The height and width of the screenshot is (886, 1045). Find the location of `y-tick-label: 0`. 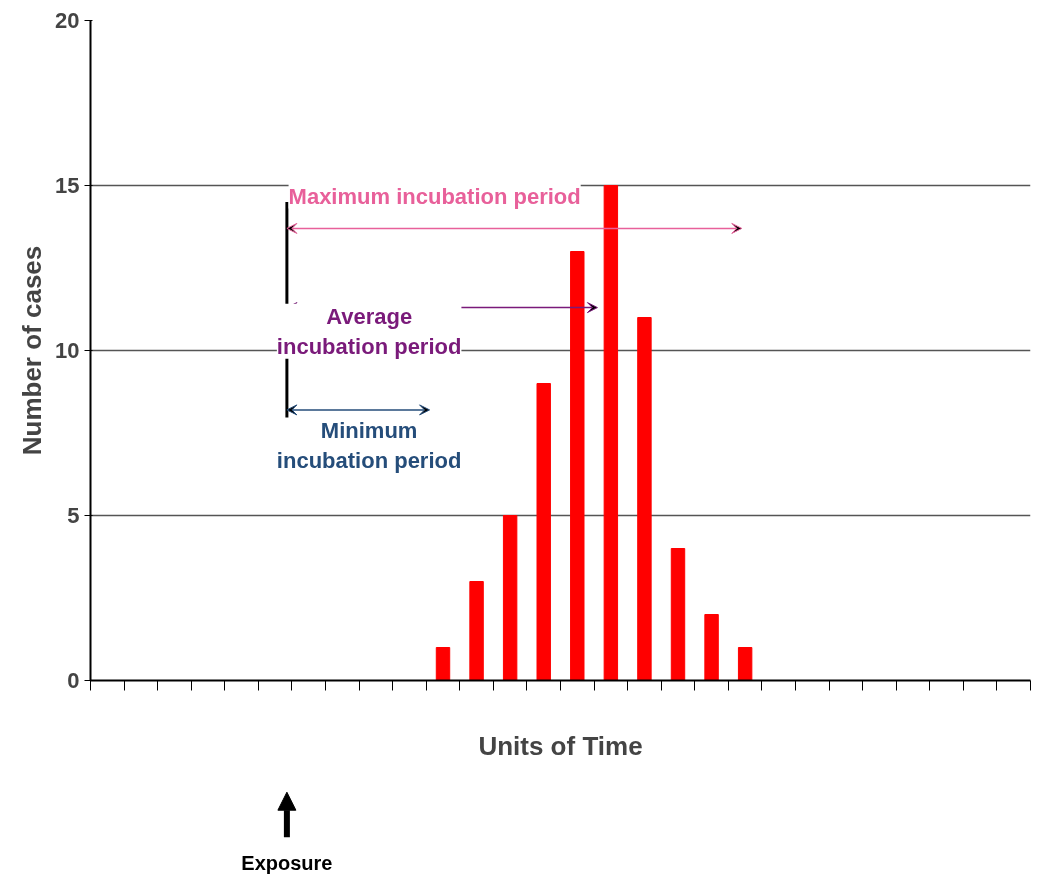

y-tick-label: 0 is located at coordinates (73, 680).